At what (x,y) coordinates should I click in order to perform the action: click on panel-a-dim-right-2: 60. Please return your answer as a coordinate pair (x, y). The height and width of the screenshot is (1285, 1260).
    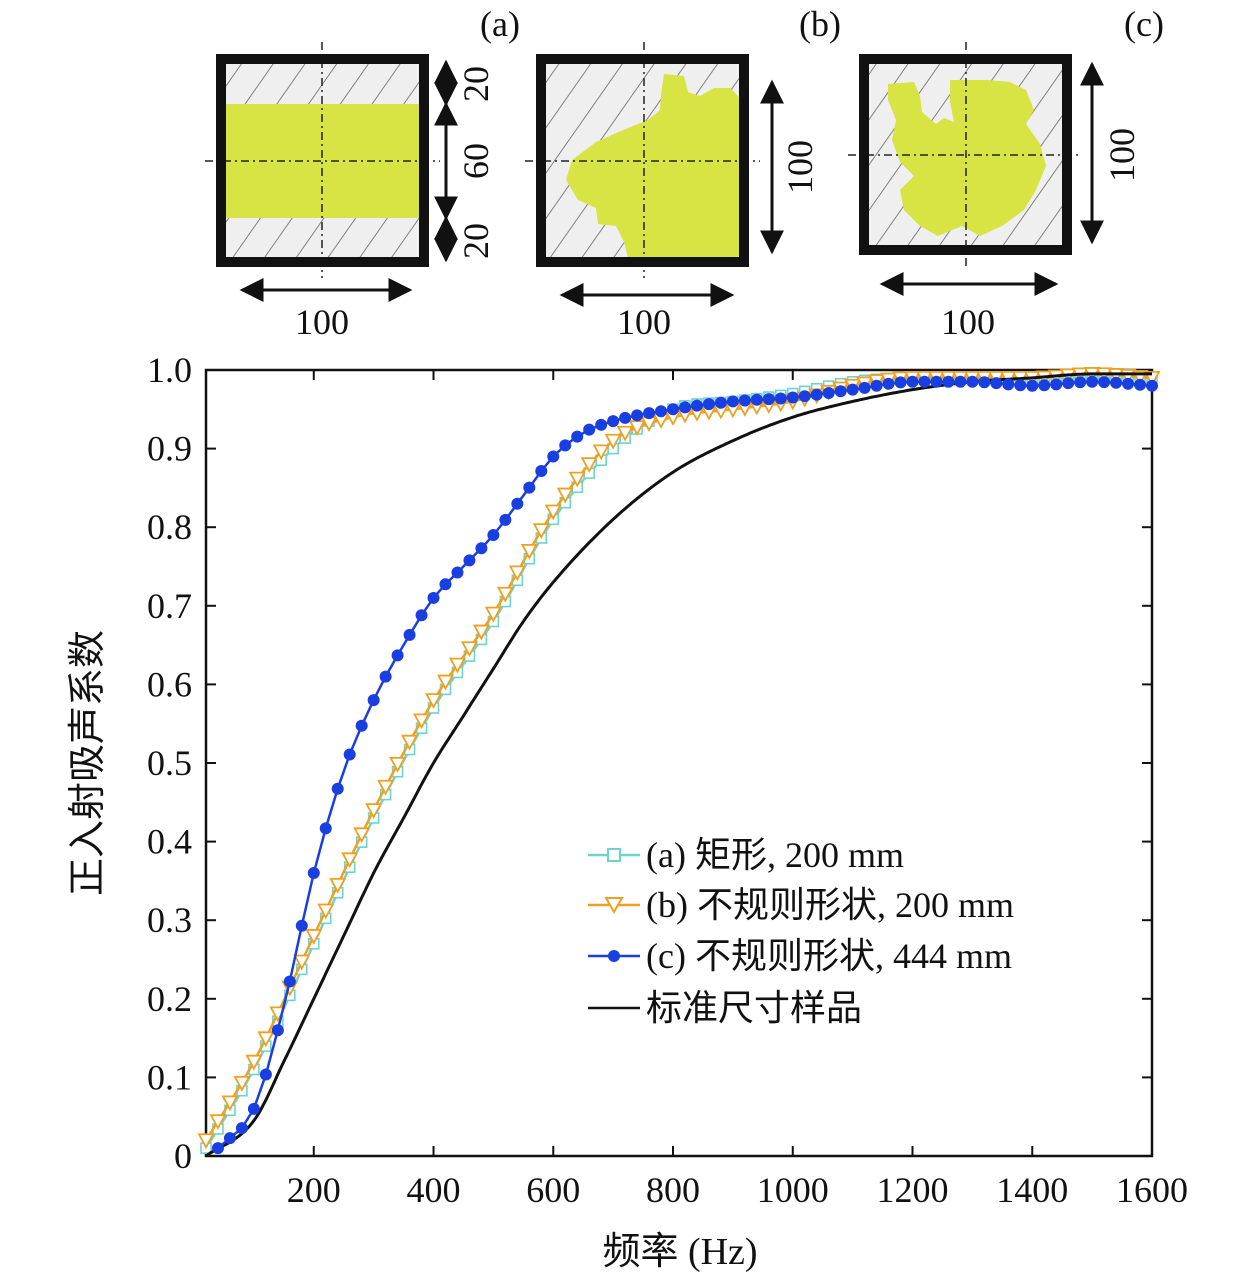
    Looking at the image, I should click on (476, 161).